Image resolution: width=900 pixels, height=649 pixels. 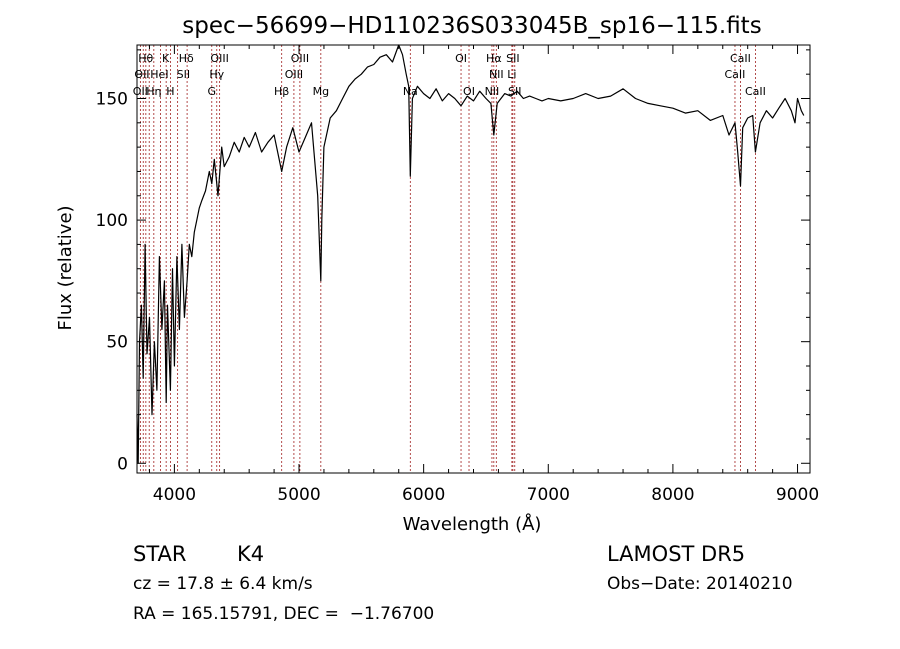 I want to click on line-label-5: OI, so click(x=461, y=58).